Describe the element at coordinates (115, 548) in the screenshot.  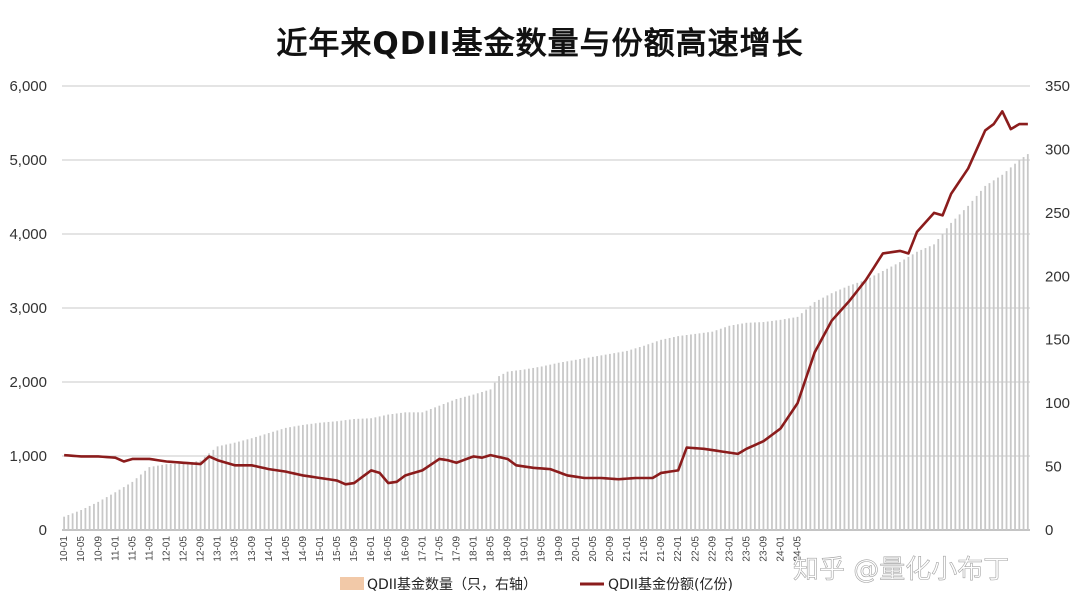
I see `x-axis-tick-label: 11-01` at that location.